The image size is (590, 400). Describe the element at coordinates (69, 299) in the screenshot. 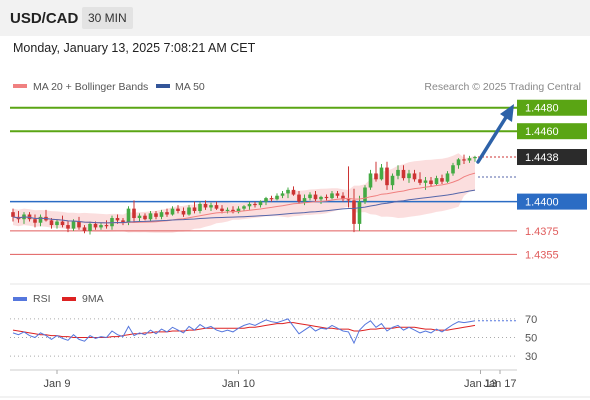

I see `ma9-legend-swatch` at that location.